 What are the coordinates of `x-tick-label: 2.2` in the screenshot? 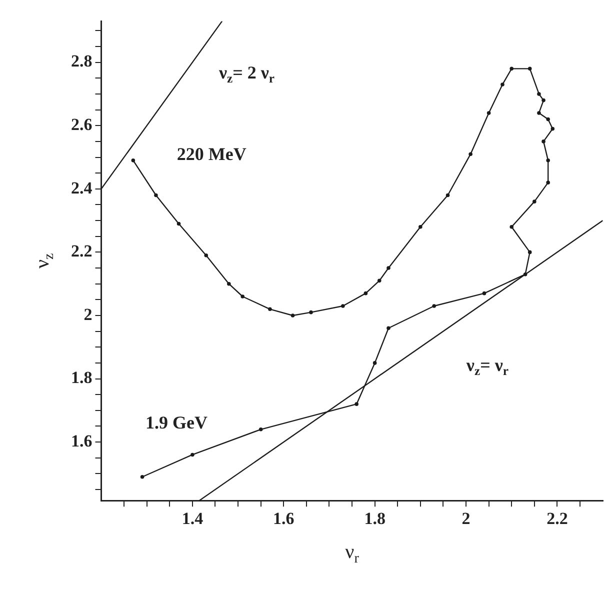 It's located at (557, 518).